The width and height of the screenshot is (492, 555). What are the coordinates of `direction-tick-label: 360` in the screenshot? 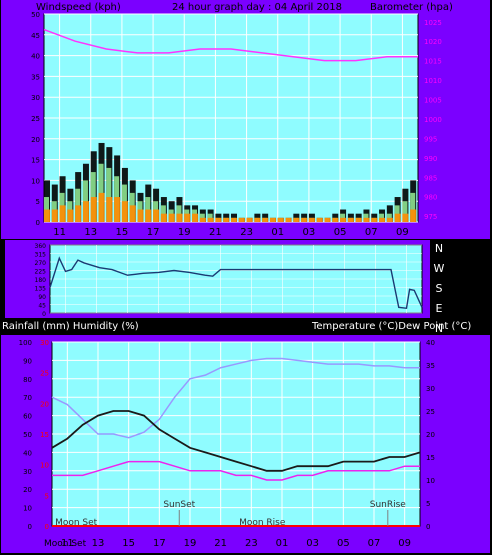 It's located at (41, 246).